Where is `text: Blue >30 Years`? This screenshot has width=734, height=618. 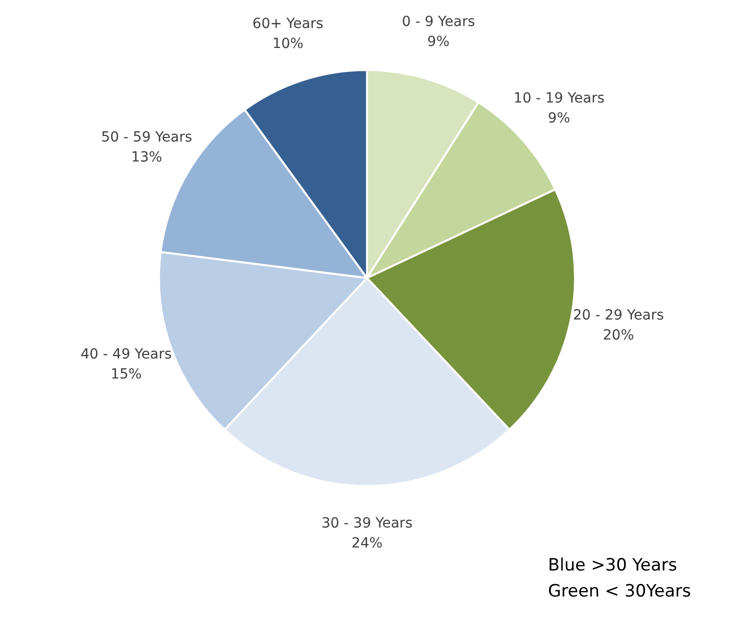 text: Blue >30 Years is located at coordinates (613, 565).